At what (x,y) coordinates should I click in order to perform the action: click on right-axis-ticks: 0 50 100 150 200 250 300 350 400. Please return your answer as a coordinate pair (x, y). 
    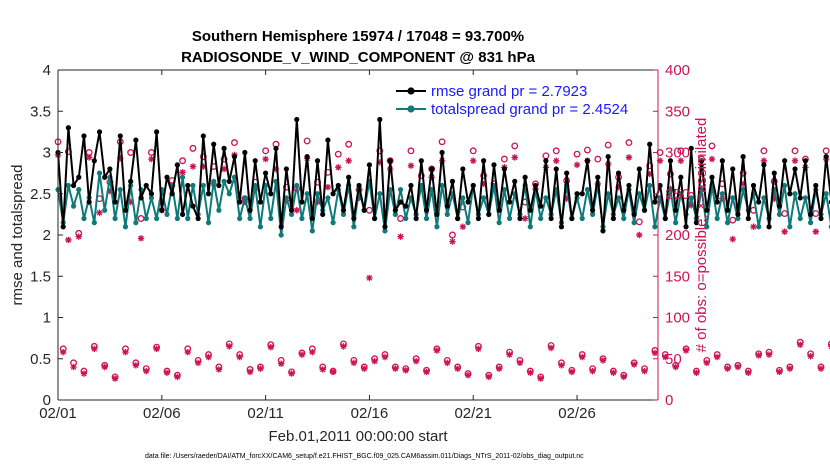
    Looking at the image, I should click on (671, 235).